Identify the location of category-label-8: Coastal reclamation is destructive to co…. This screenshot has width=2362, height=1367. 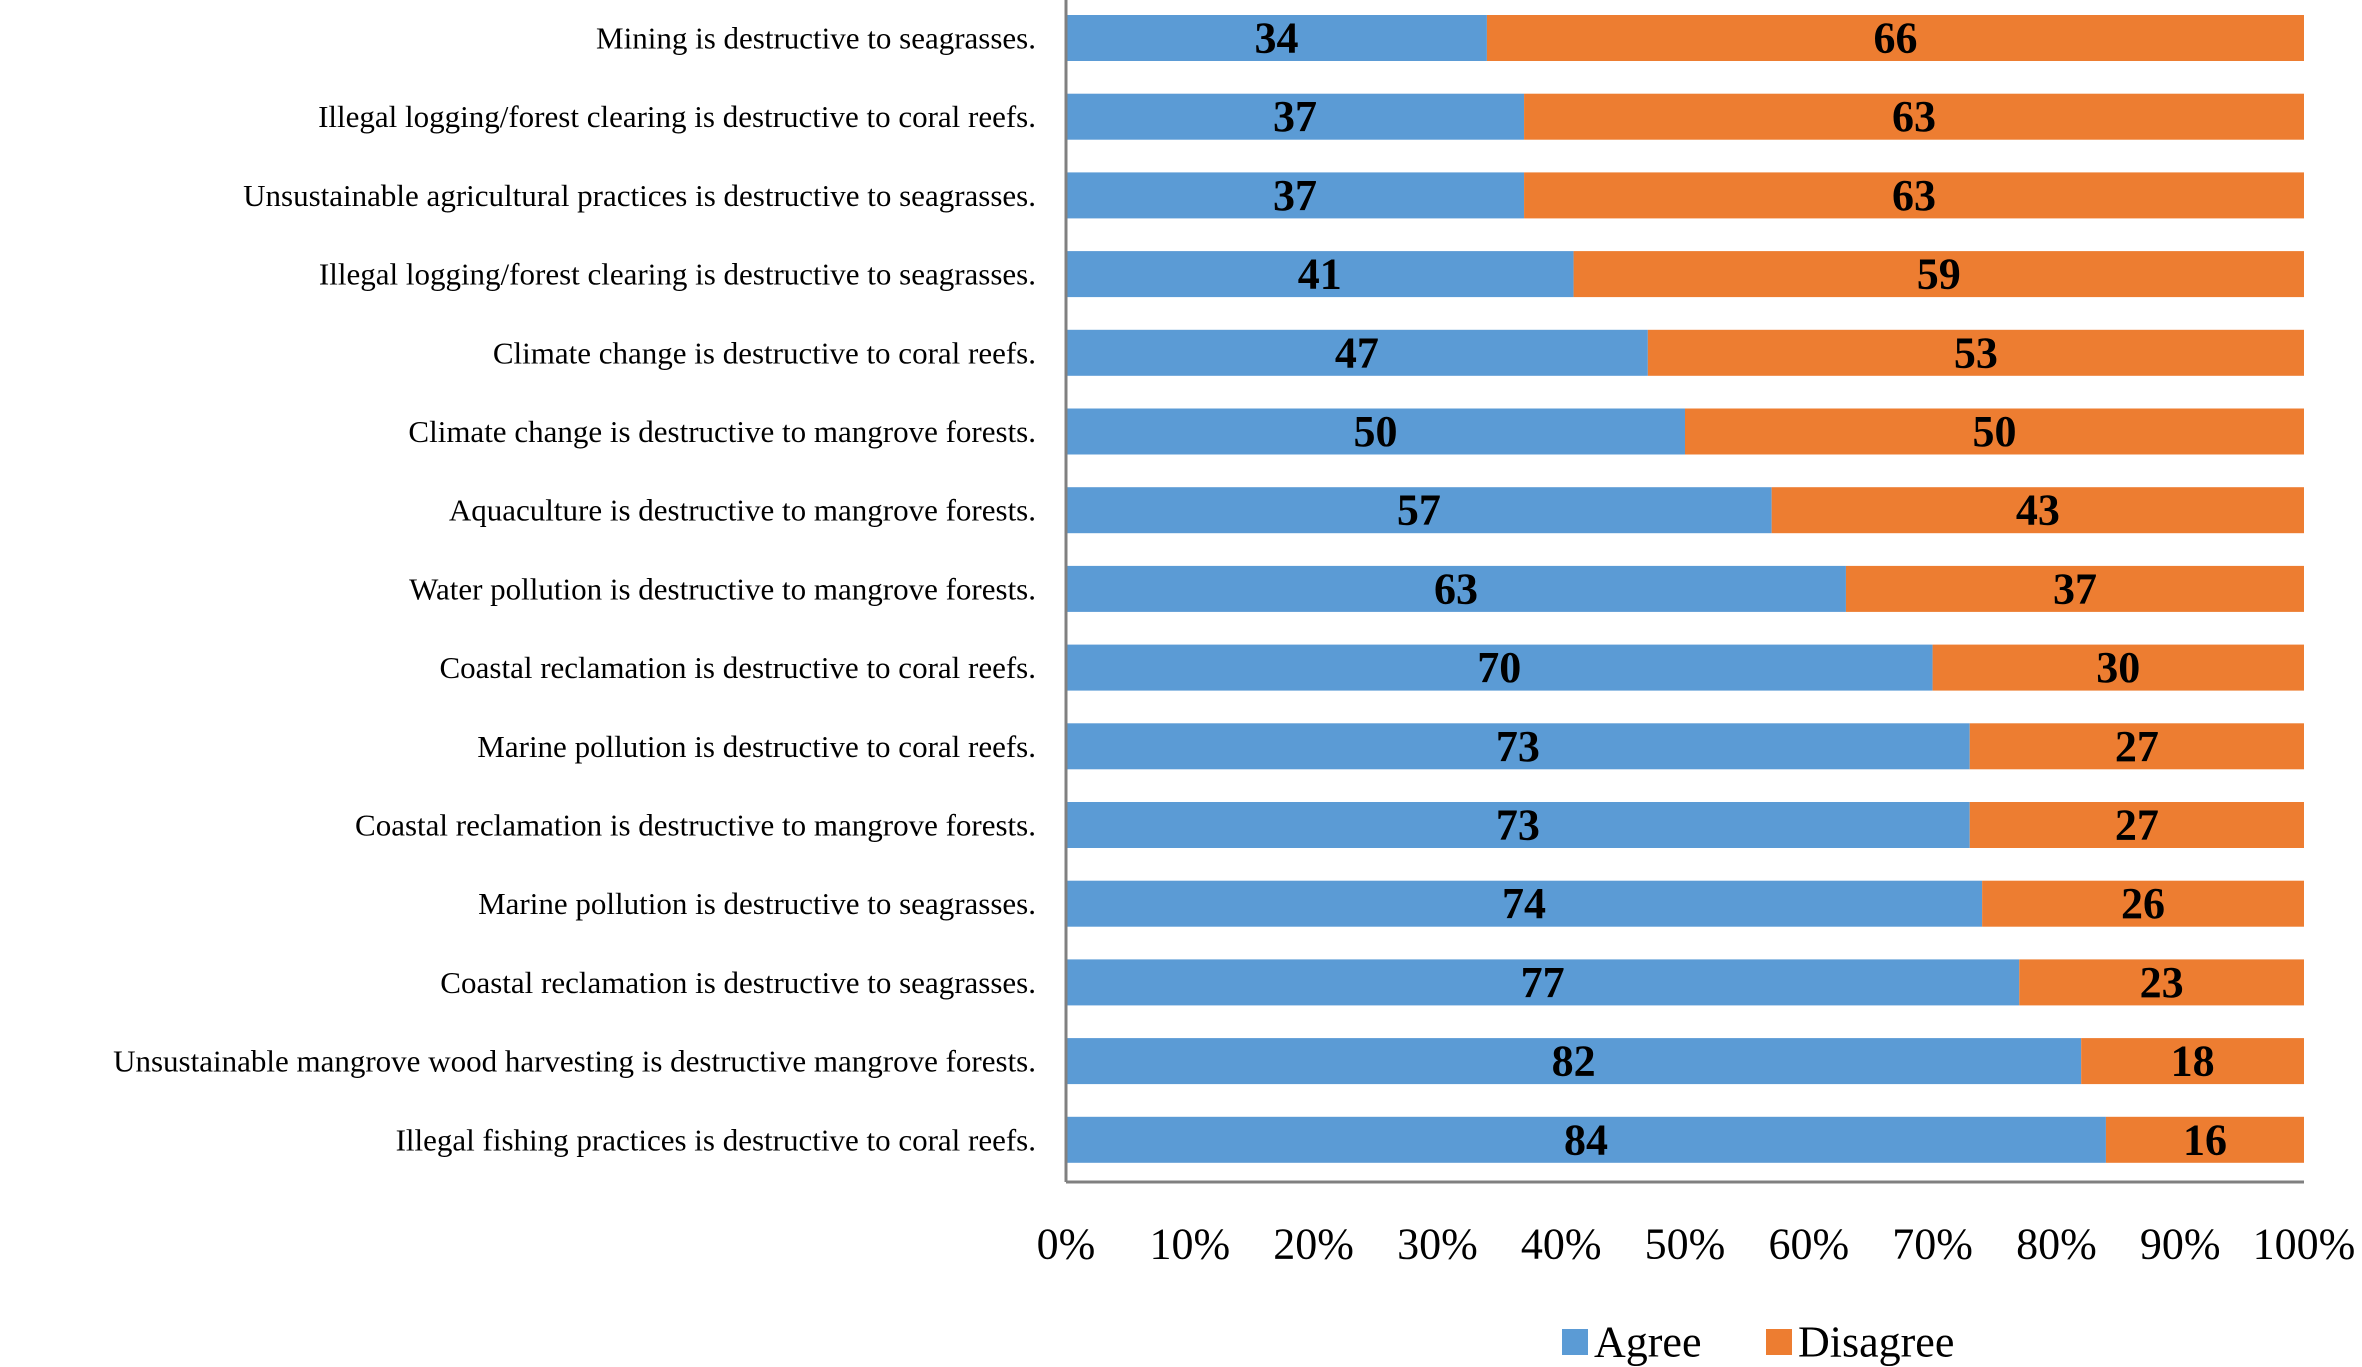
(737, 667).